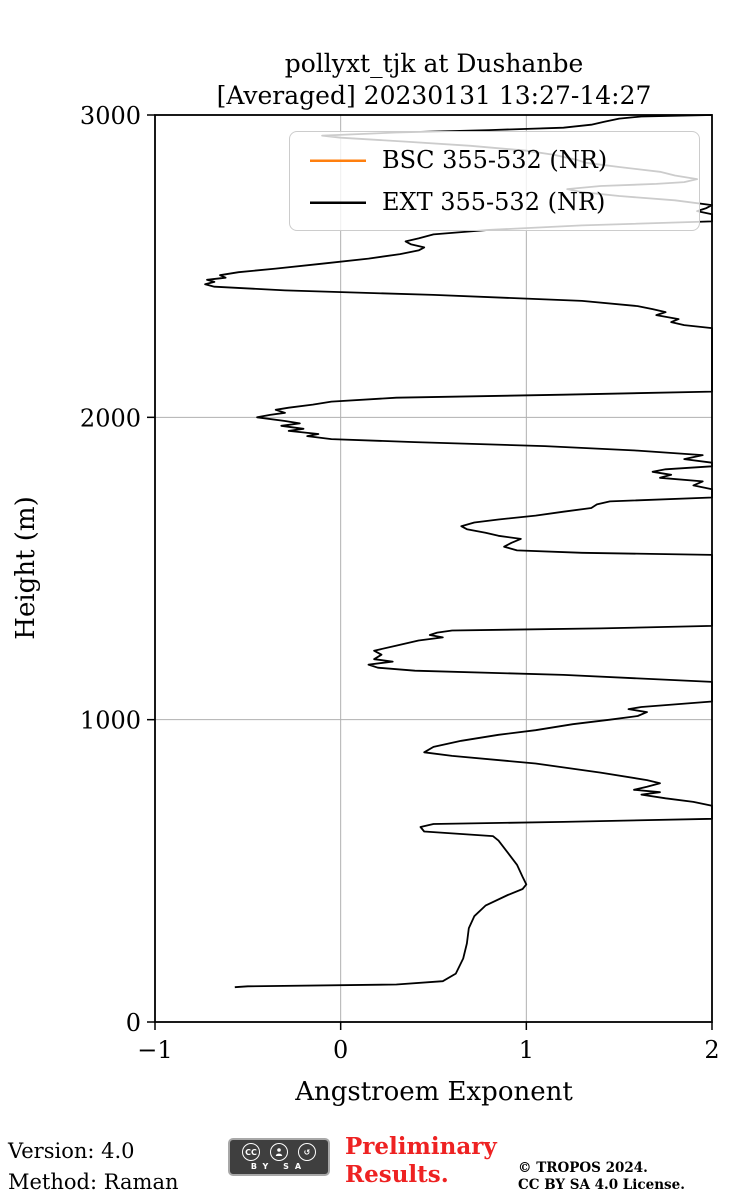 Image resolution: width=750 pixels, height=1200 pixels. I want to click on cc-license-badge: CC ↺ BY SA, so click(279, 1157).